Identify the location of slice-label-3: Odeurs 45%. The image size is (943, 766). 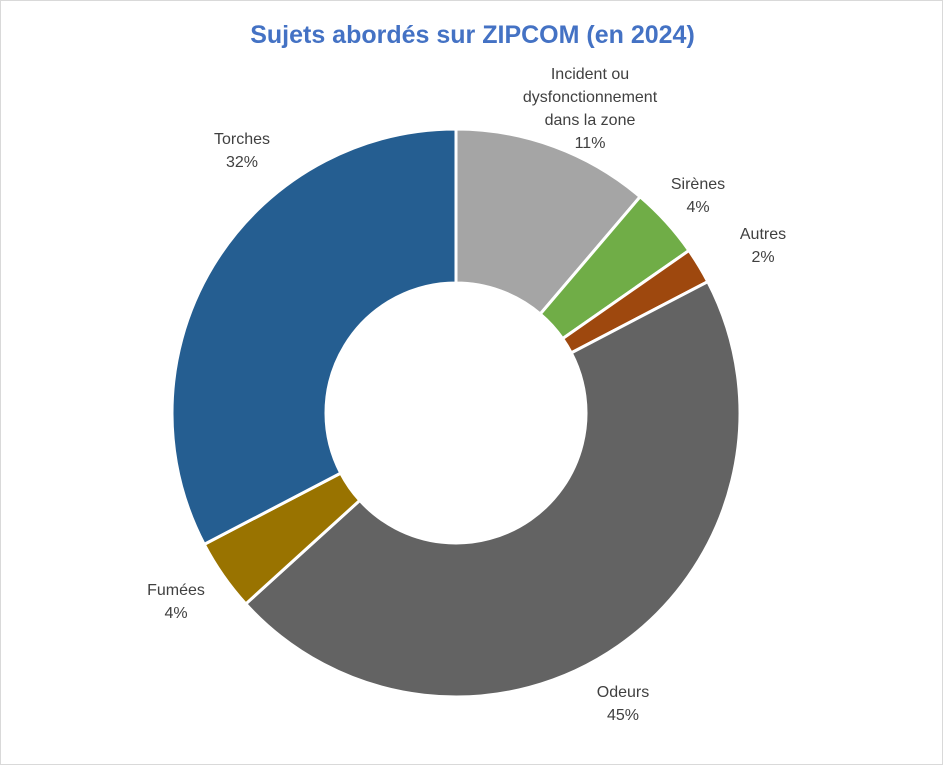
(623, 704).